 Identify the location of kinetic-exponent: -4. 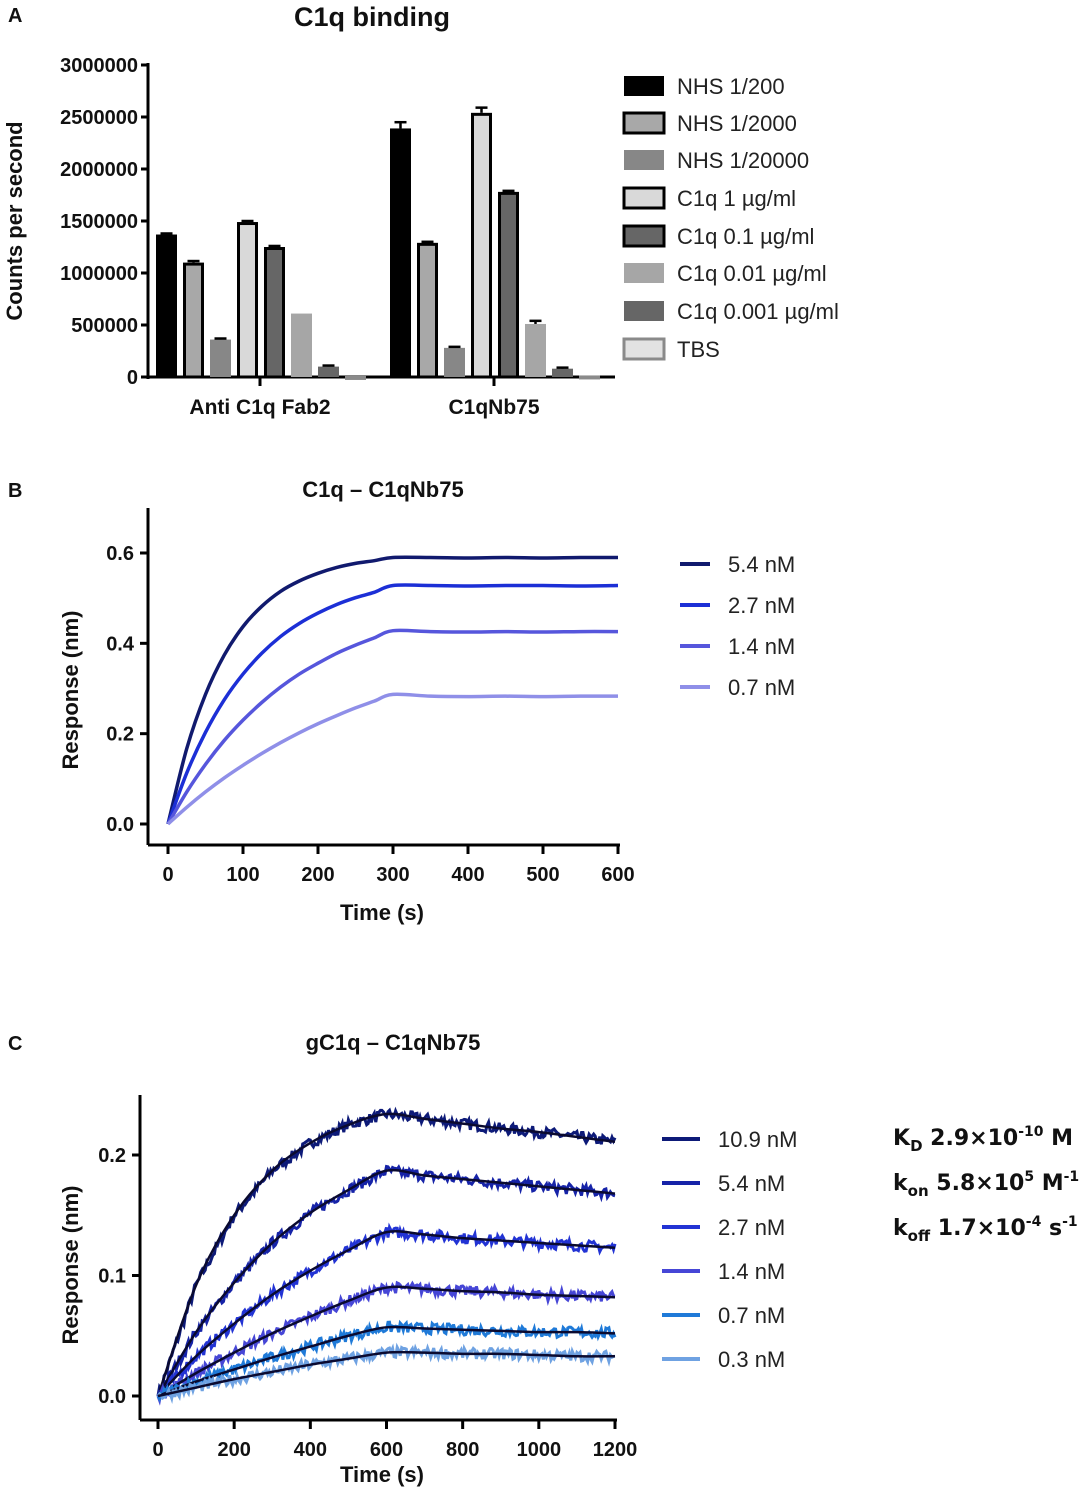
(1034, 1222).